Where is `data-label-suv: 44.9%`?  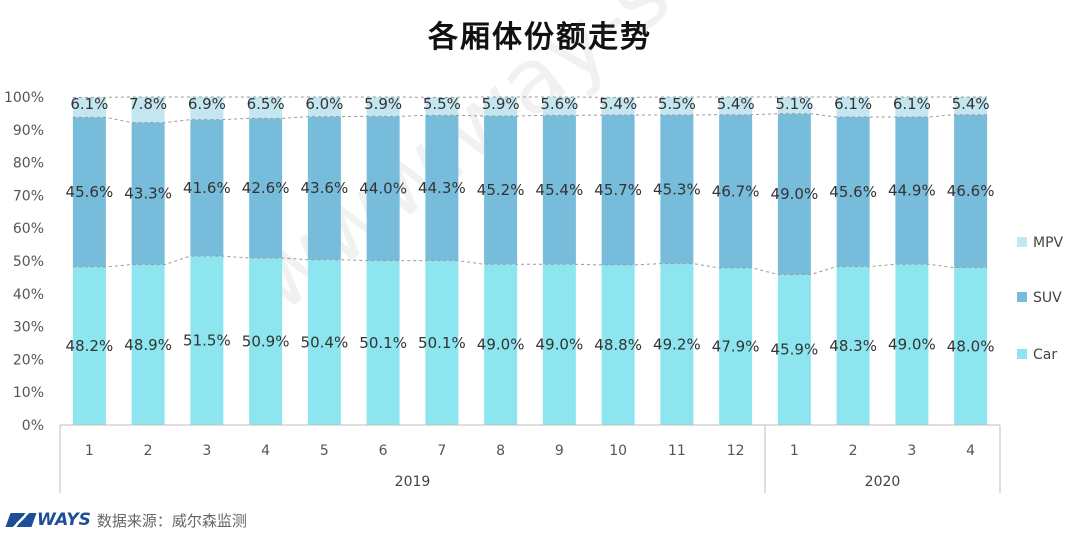 data-label-suv: 44.9% is located at coordinates (912, 191).